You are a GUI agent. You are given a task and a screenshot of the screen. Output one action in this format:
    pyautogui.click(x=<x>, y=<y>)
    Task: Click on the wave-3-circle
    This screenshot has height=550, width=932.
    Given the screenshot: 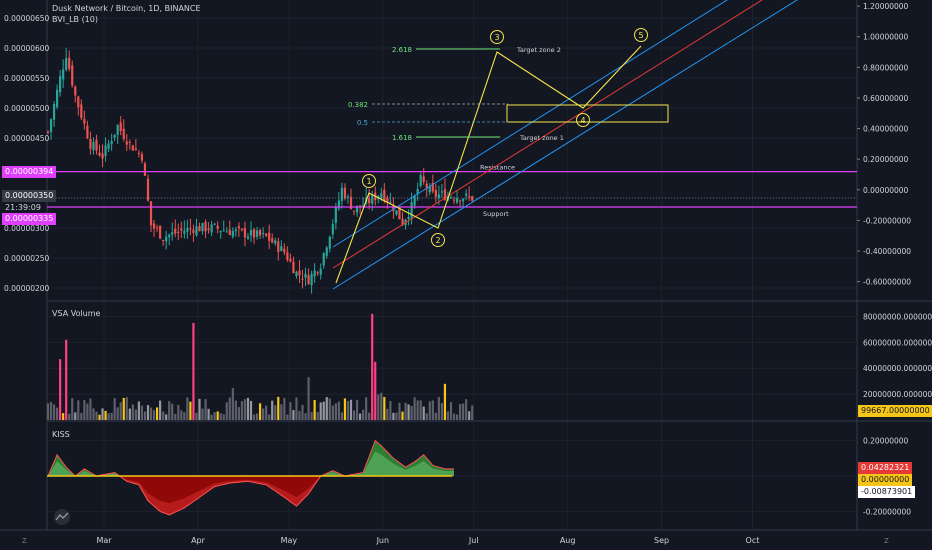 What is the action you would take?
    pyautogui.click(x=497, y=37)
    